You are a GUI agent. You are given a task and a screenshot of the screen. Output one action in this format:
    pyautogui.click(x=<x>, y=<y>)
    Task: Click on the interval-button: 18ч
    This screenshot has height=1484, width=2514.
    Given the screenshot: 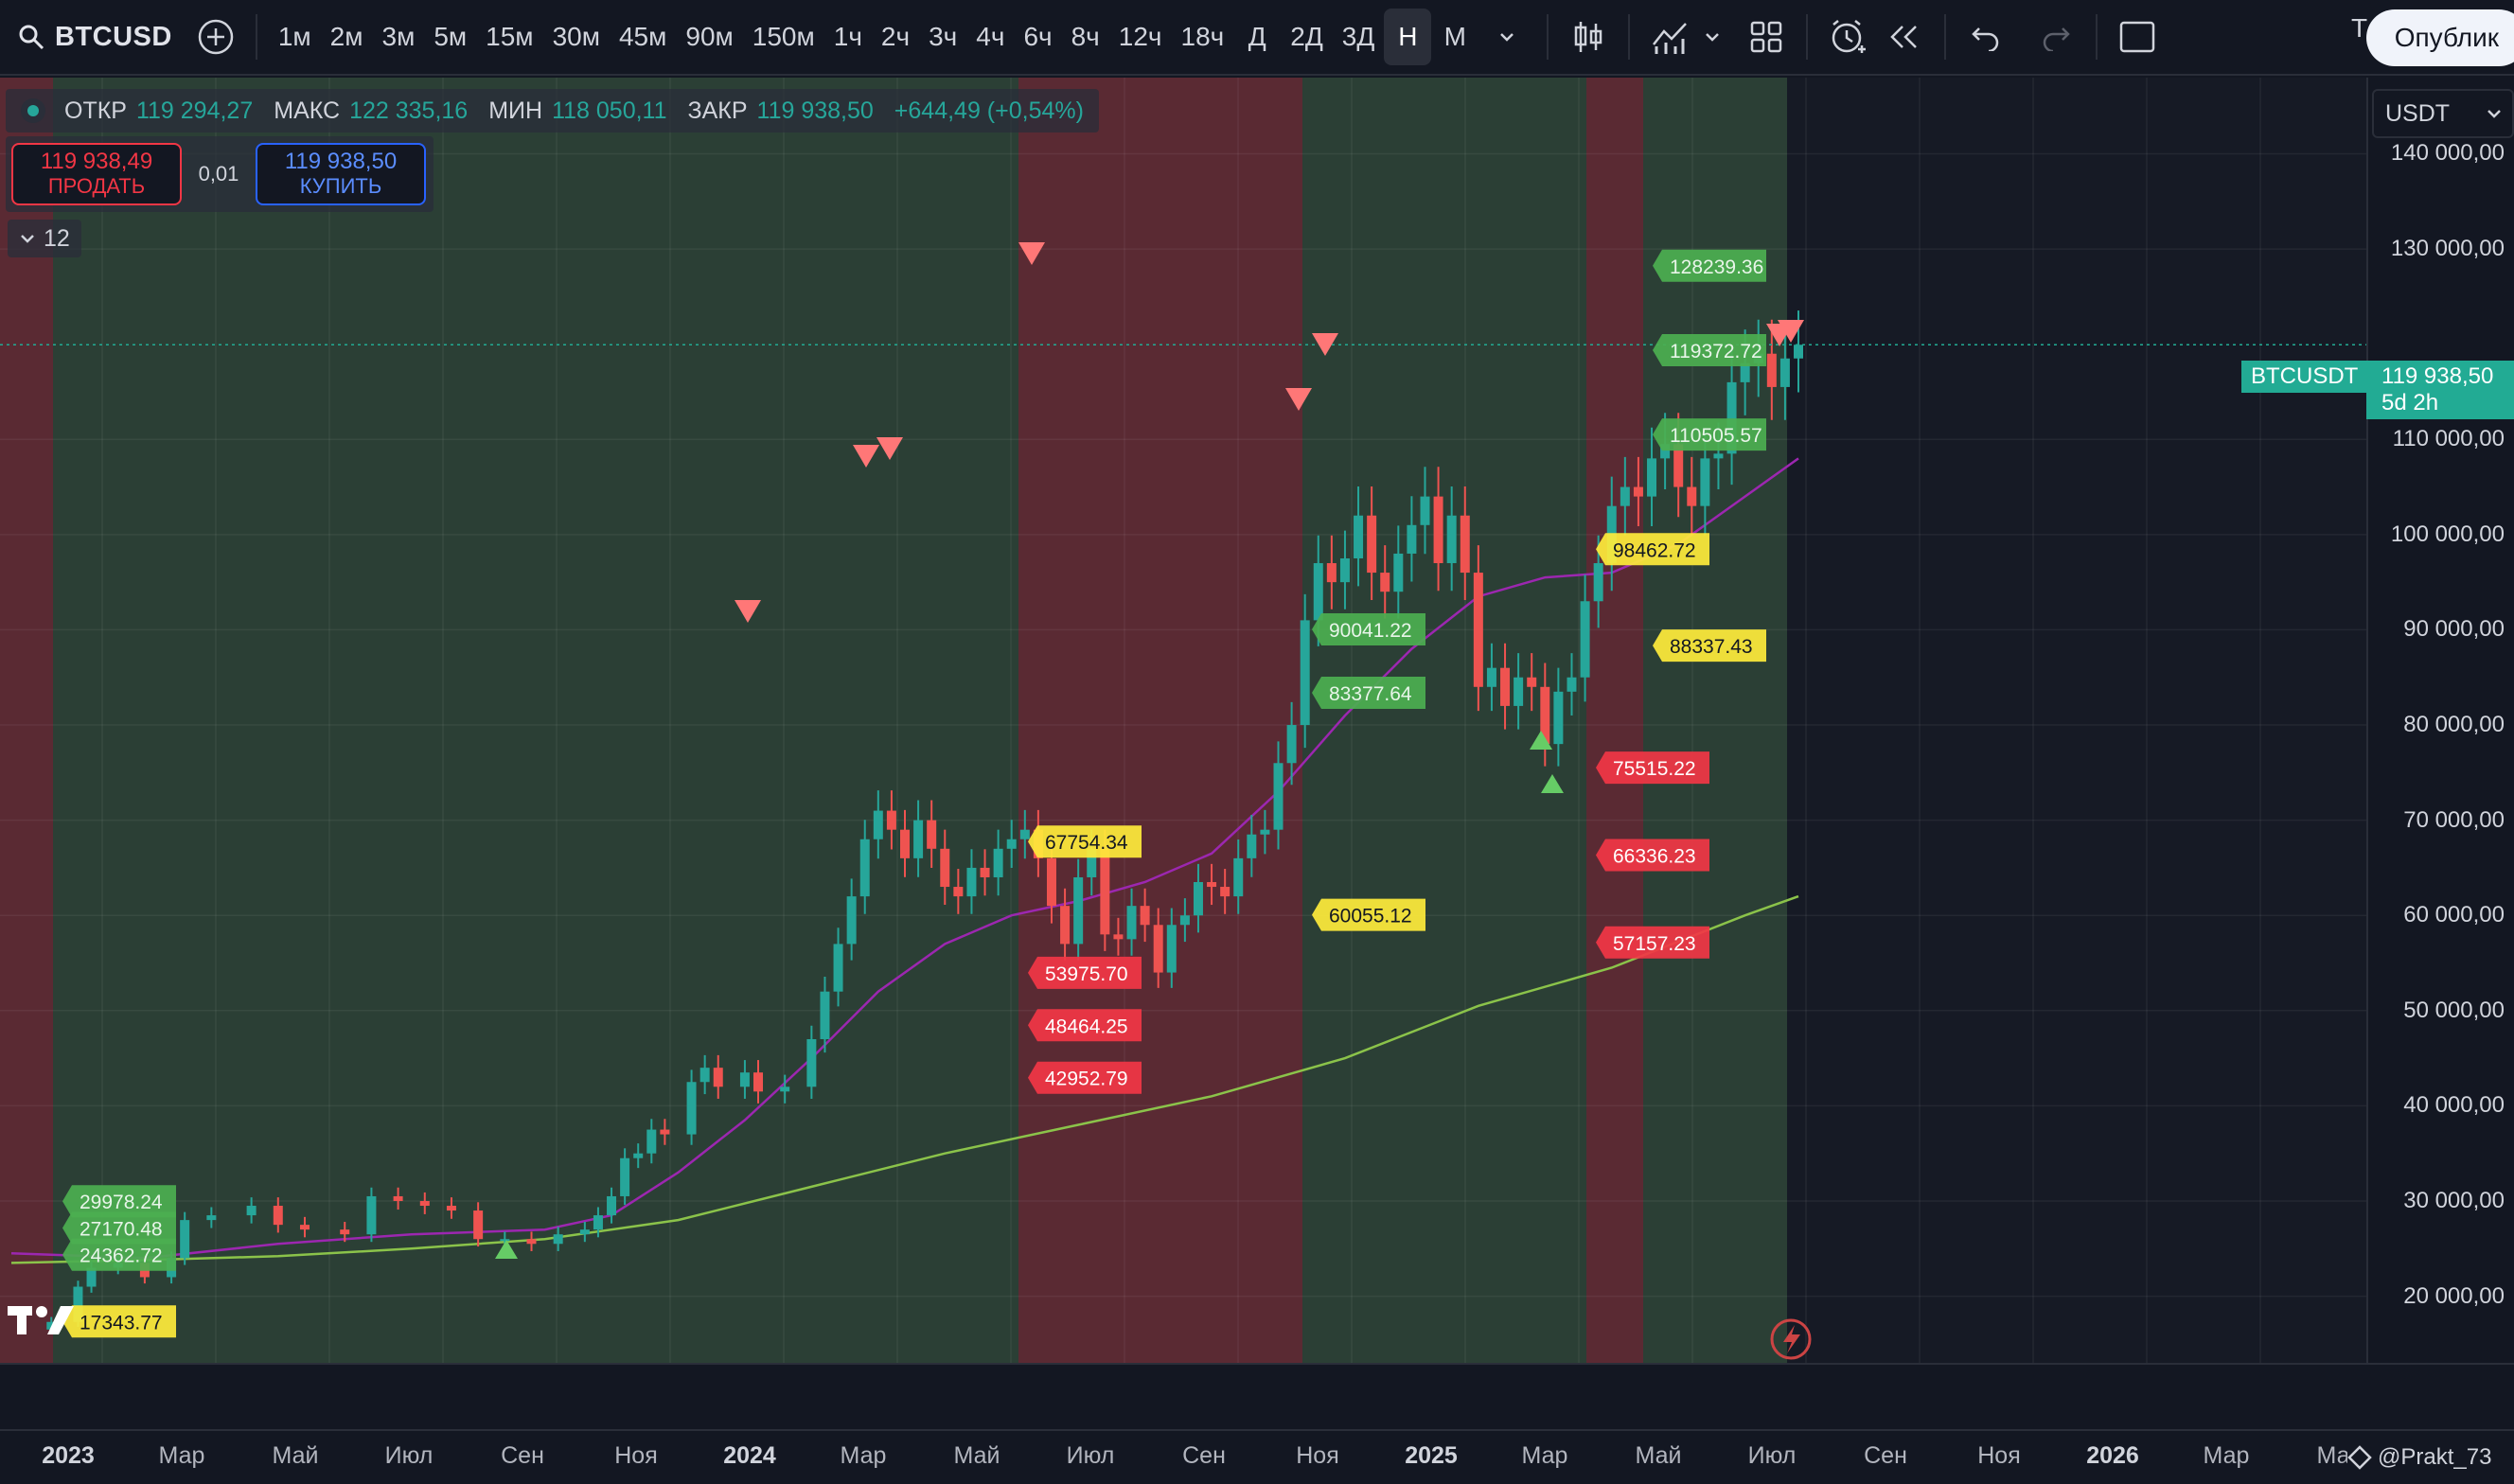 What is the action you would take?
    pyautogui.click(x=1202, y=36)
    